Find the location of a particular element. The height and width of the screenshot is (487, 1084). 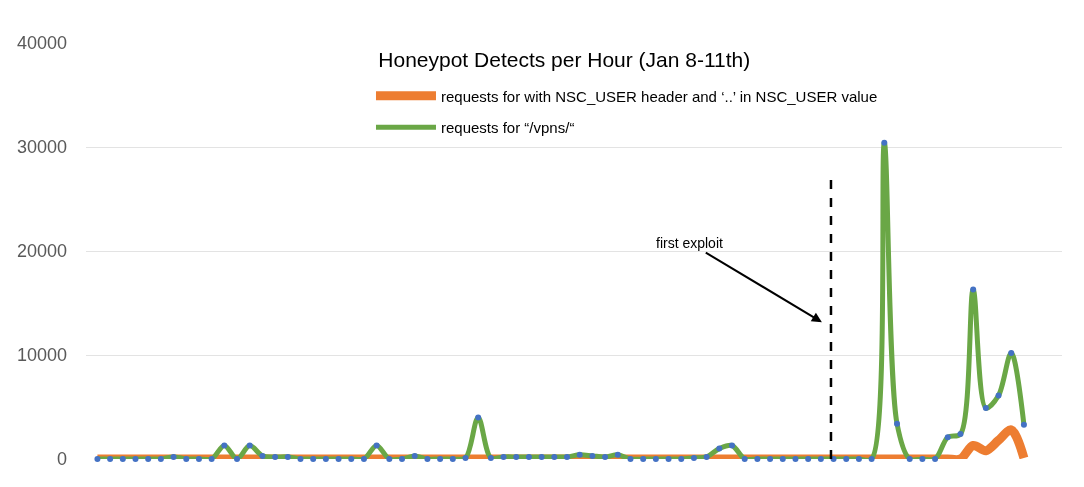

y-tick-label: 30000 is located at coordinates (41, 147).